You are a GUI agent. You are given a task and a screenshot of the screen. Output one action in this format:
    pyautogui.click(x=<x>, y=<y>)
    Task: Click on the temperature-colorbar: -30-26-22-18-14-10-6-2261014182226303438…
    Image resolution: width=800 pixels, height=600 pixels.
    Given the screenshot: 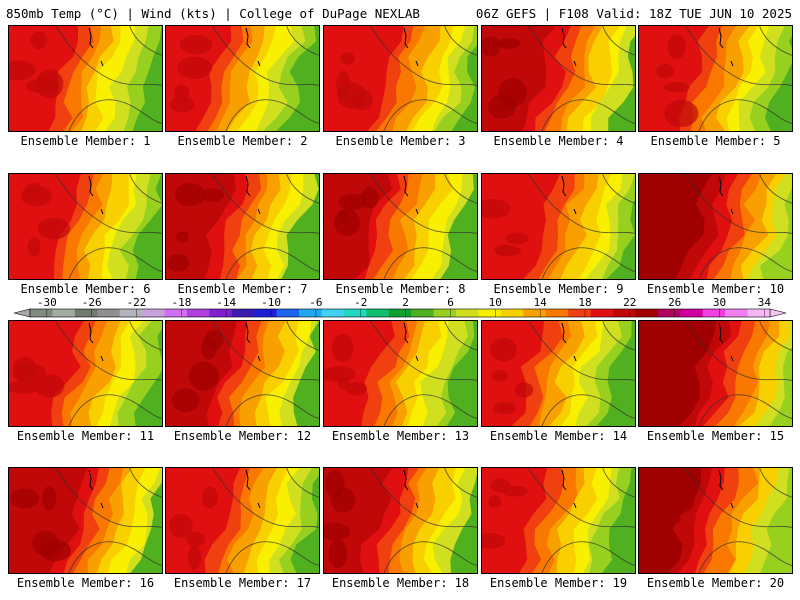 What is the action you would take?
    pyautogui.click(x=400, y=308)
    